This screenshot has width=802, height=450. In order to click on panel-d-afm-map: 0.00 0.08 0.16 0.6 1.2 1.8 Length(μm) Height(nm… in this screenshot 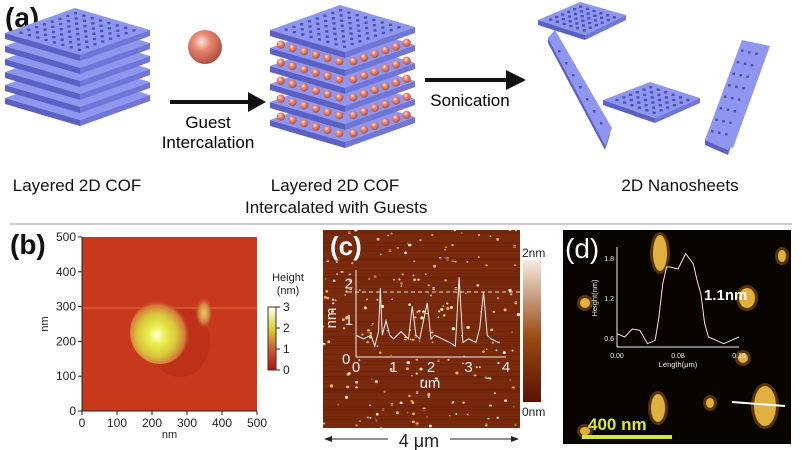, I will do `click(677, 337)`.